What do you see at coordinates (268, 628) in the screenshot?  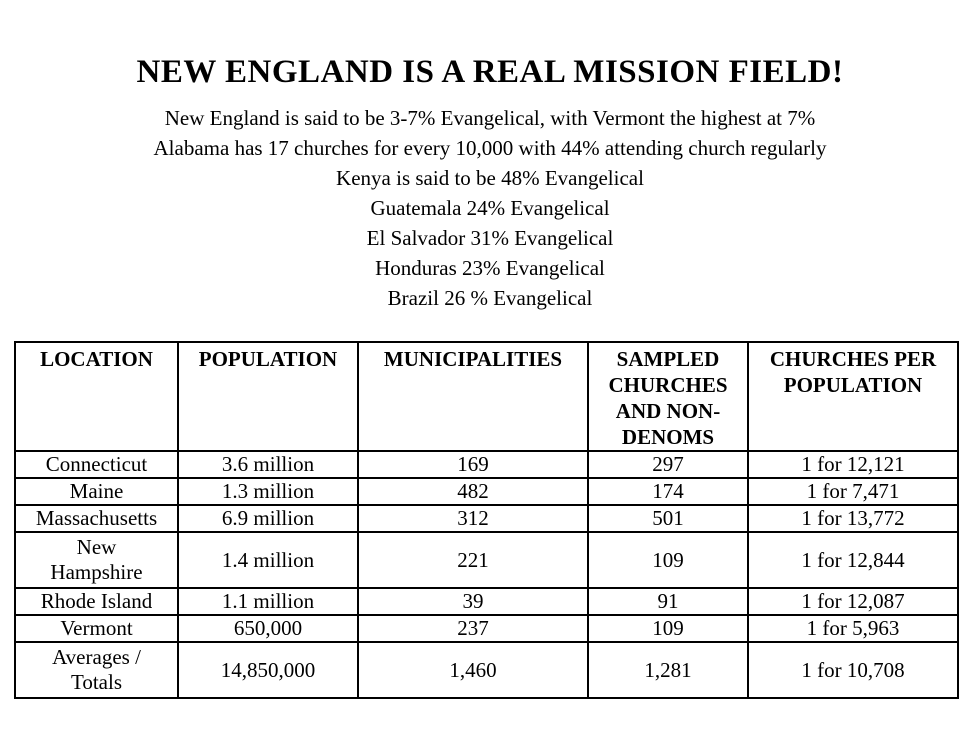 I see `cell-population: 650,000` at bounding box center [268, 628].